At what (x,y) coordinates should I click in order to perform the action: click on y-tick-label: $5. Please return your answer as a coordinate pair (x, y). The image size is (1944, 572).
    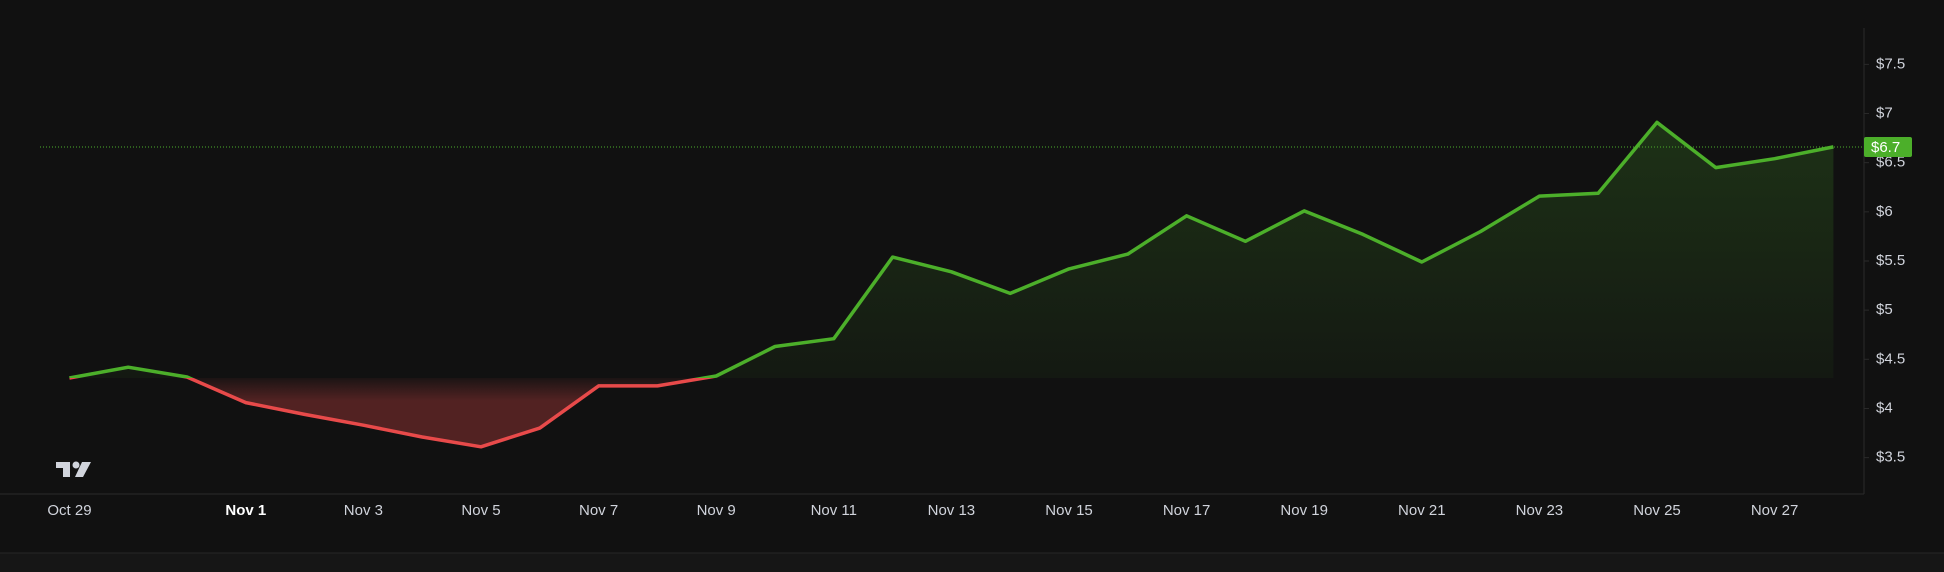
    Looking at the image, I should click on (1884, 309).